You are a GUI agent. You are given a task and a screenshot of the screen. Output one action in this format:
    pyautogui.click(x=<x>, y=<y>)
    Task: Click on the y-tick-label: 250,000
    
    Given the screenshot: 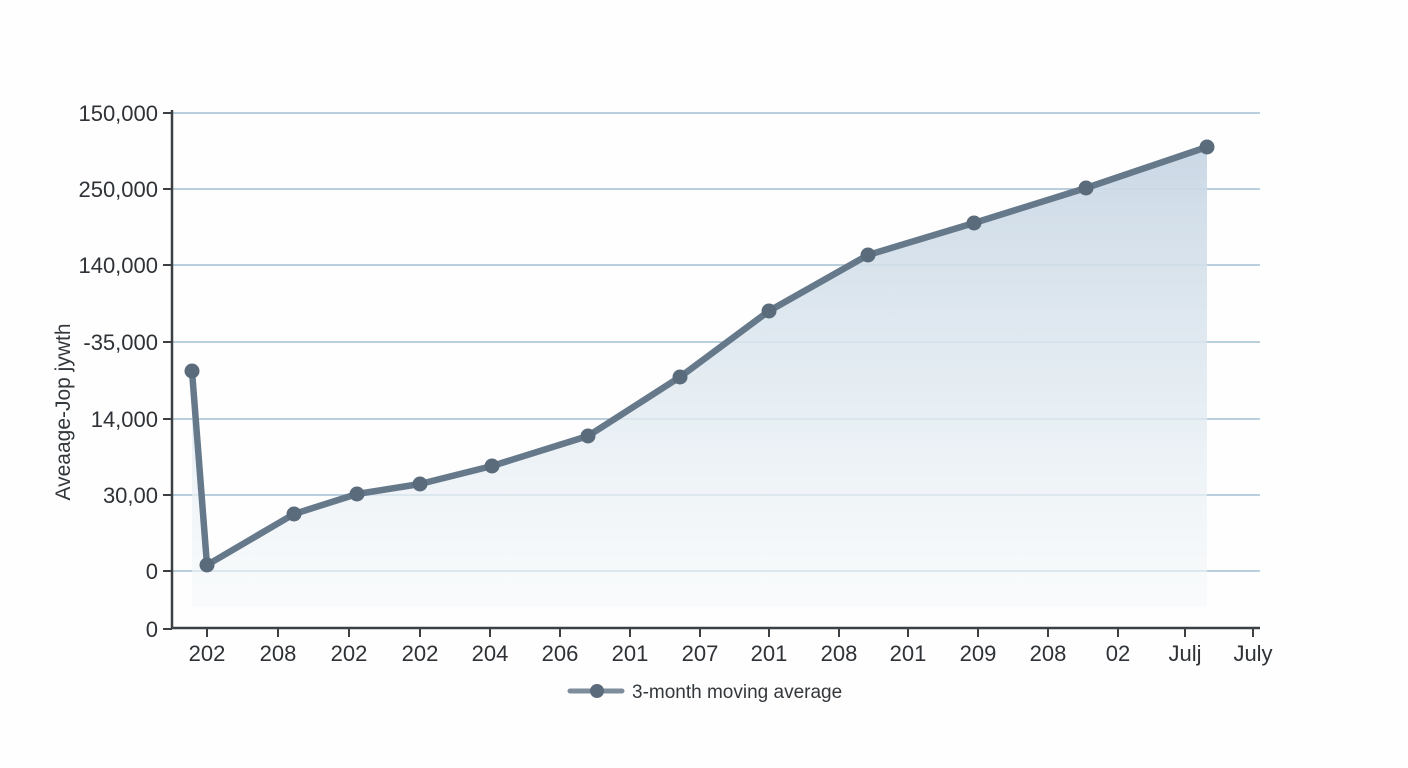 What is the action you would take?
    pyautogui.click(x=118, y=189)
    